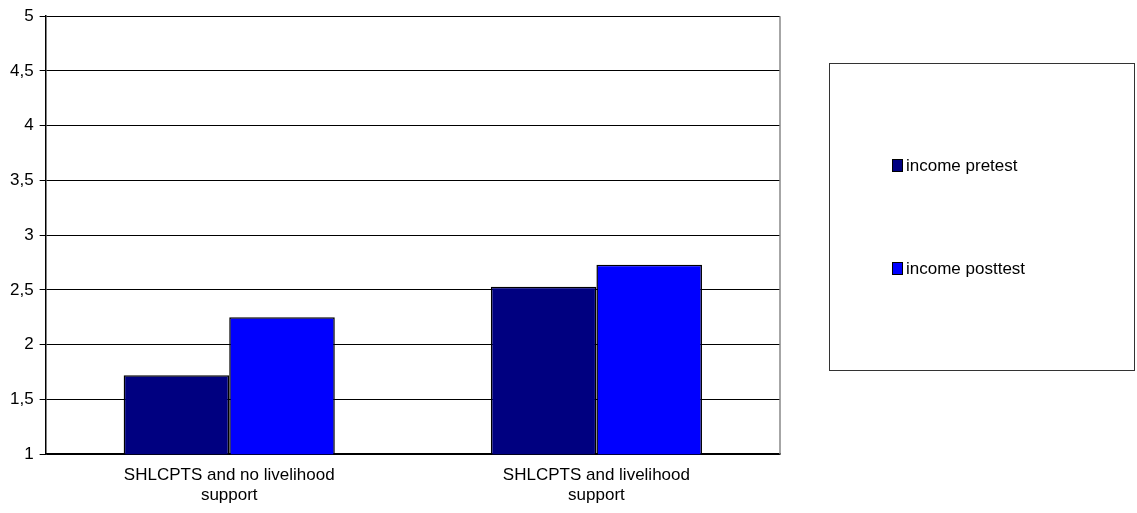 This screenshot has height=513, width=1137. Describe the element at coordinates (229, 485) in the screenshot. I see `x-tick-label: SHLCPTS and no livelihood support` at that location.